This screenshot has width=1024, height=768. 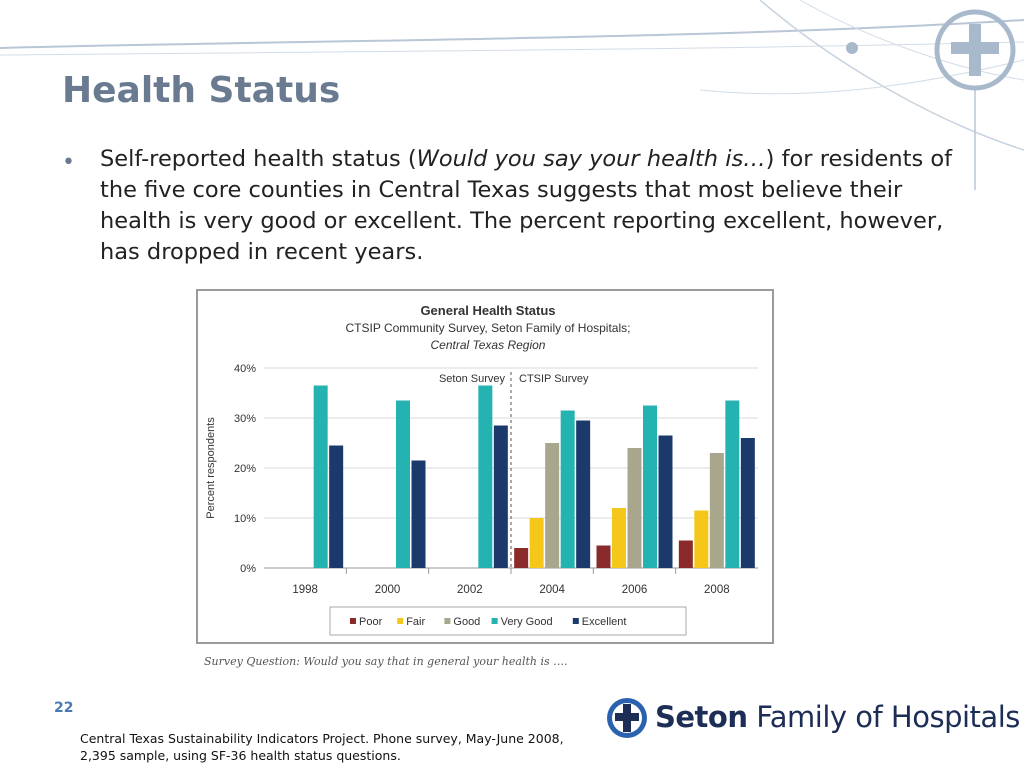 I want to click on logo-wordmark: Seton Family of Hospitals, so click(x=837, y=717).